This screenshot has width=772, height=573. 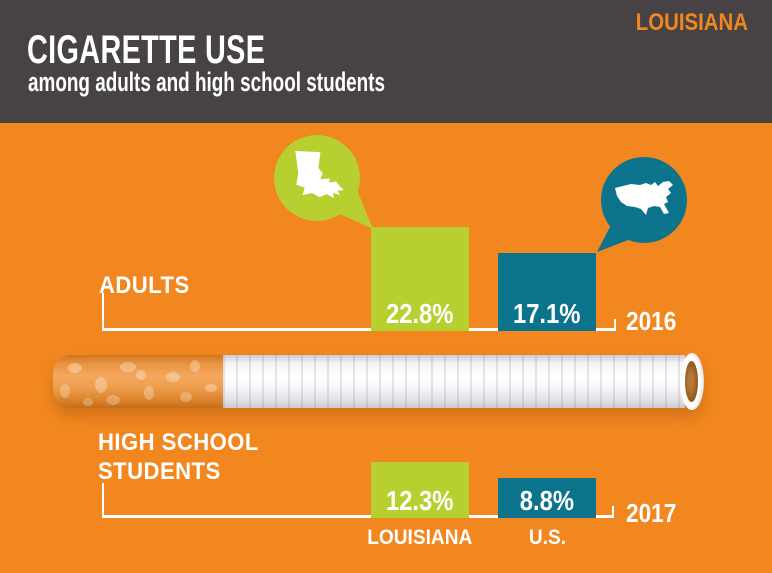 What do you see at coordinates (547, 537) in the screenshot?
I see `category-label-us: U.S.` at bounding box center [547, 537].